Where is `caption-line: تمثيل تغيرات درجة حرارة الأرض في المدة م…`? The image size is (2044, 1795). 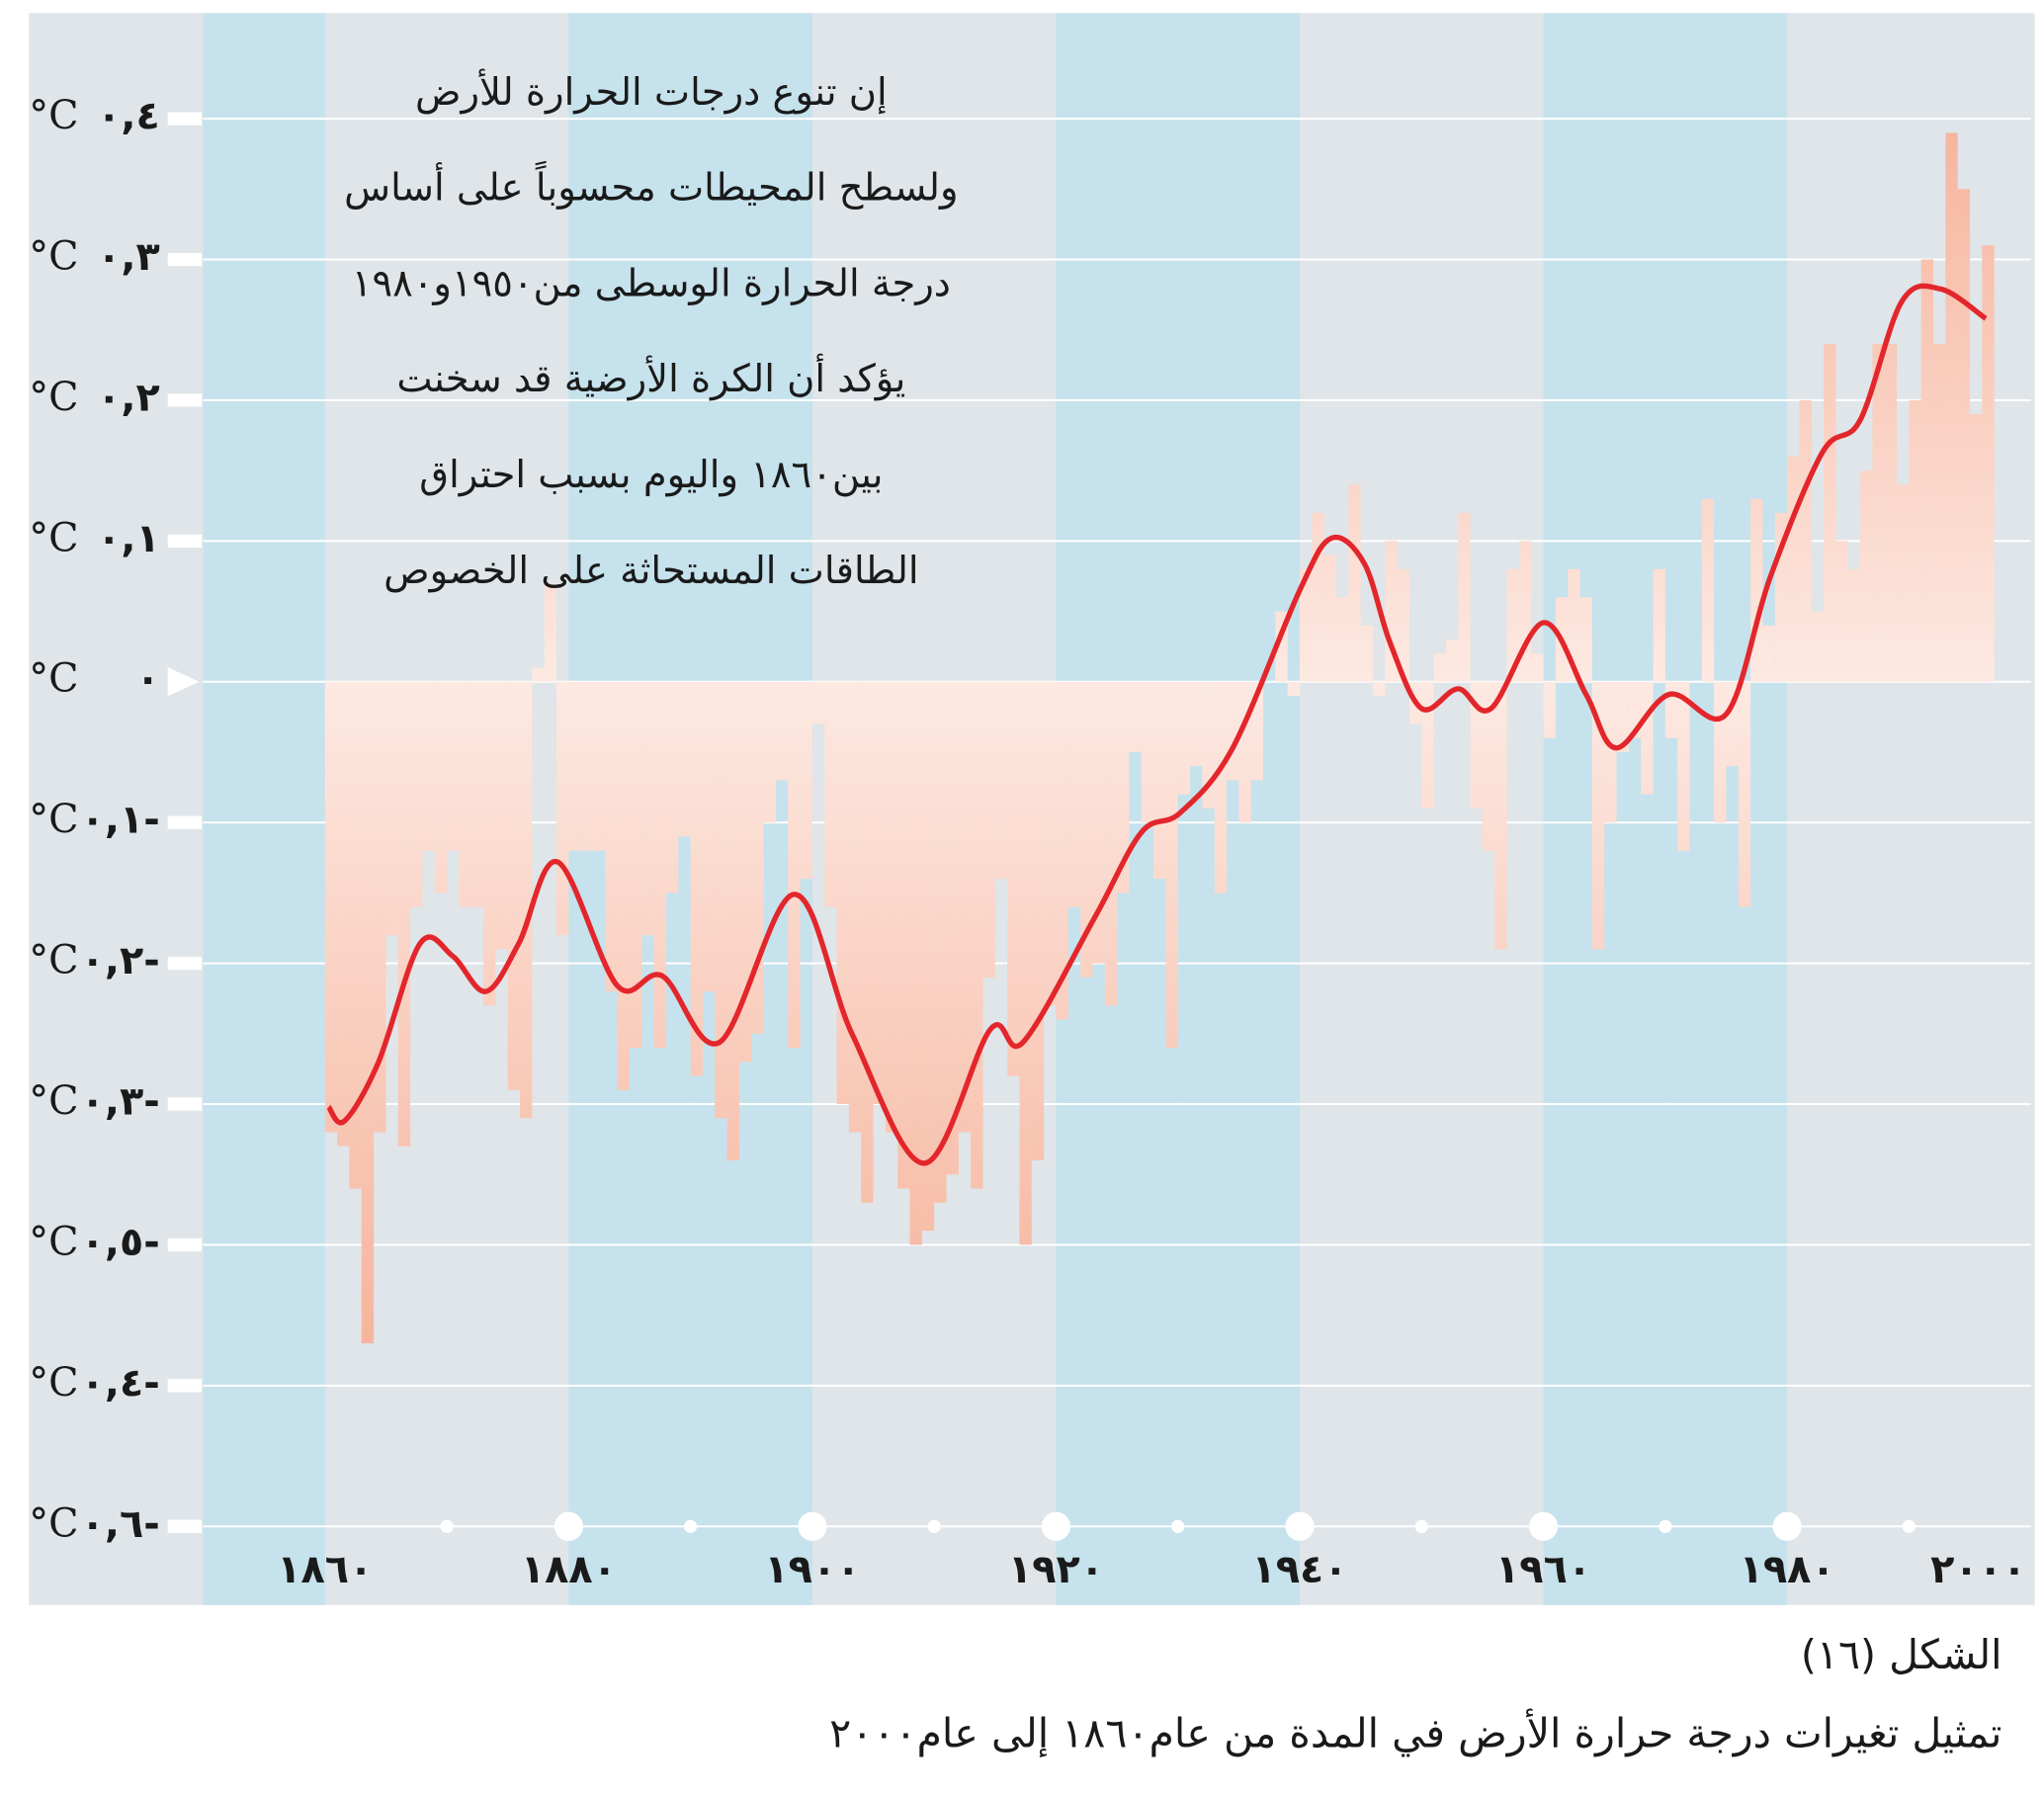 caption-line: تمثيل تغيرات درجة حرارة الأرض في المدة م… is located at coordinates (1415, 1732).